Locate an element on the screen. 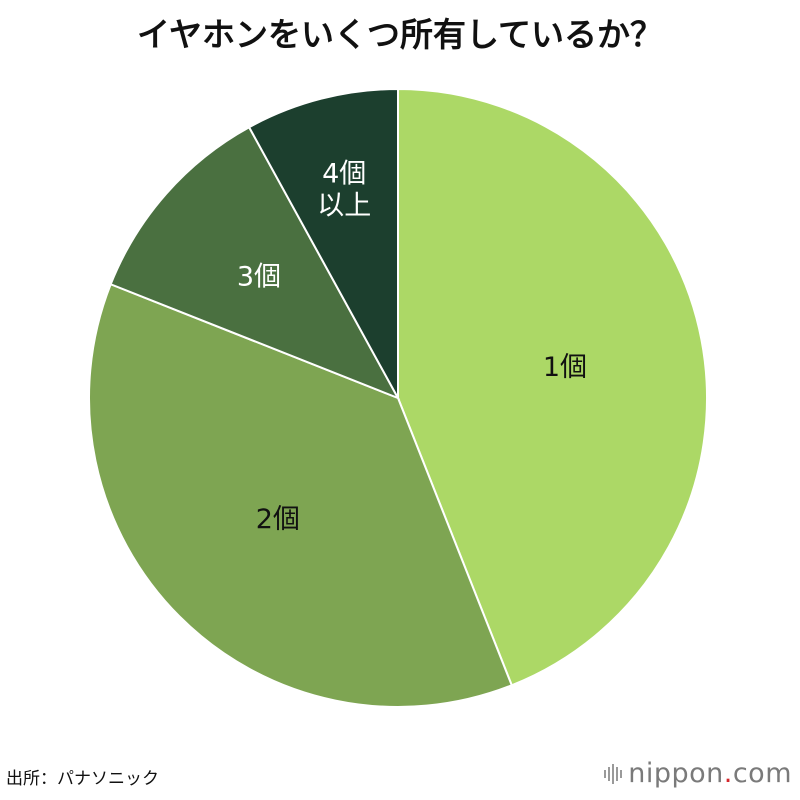 The height and width of the screenshot is (800, 800). logo-tld: com is located at coordinates (762, 773).